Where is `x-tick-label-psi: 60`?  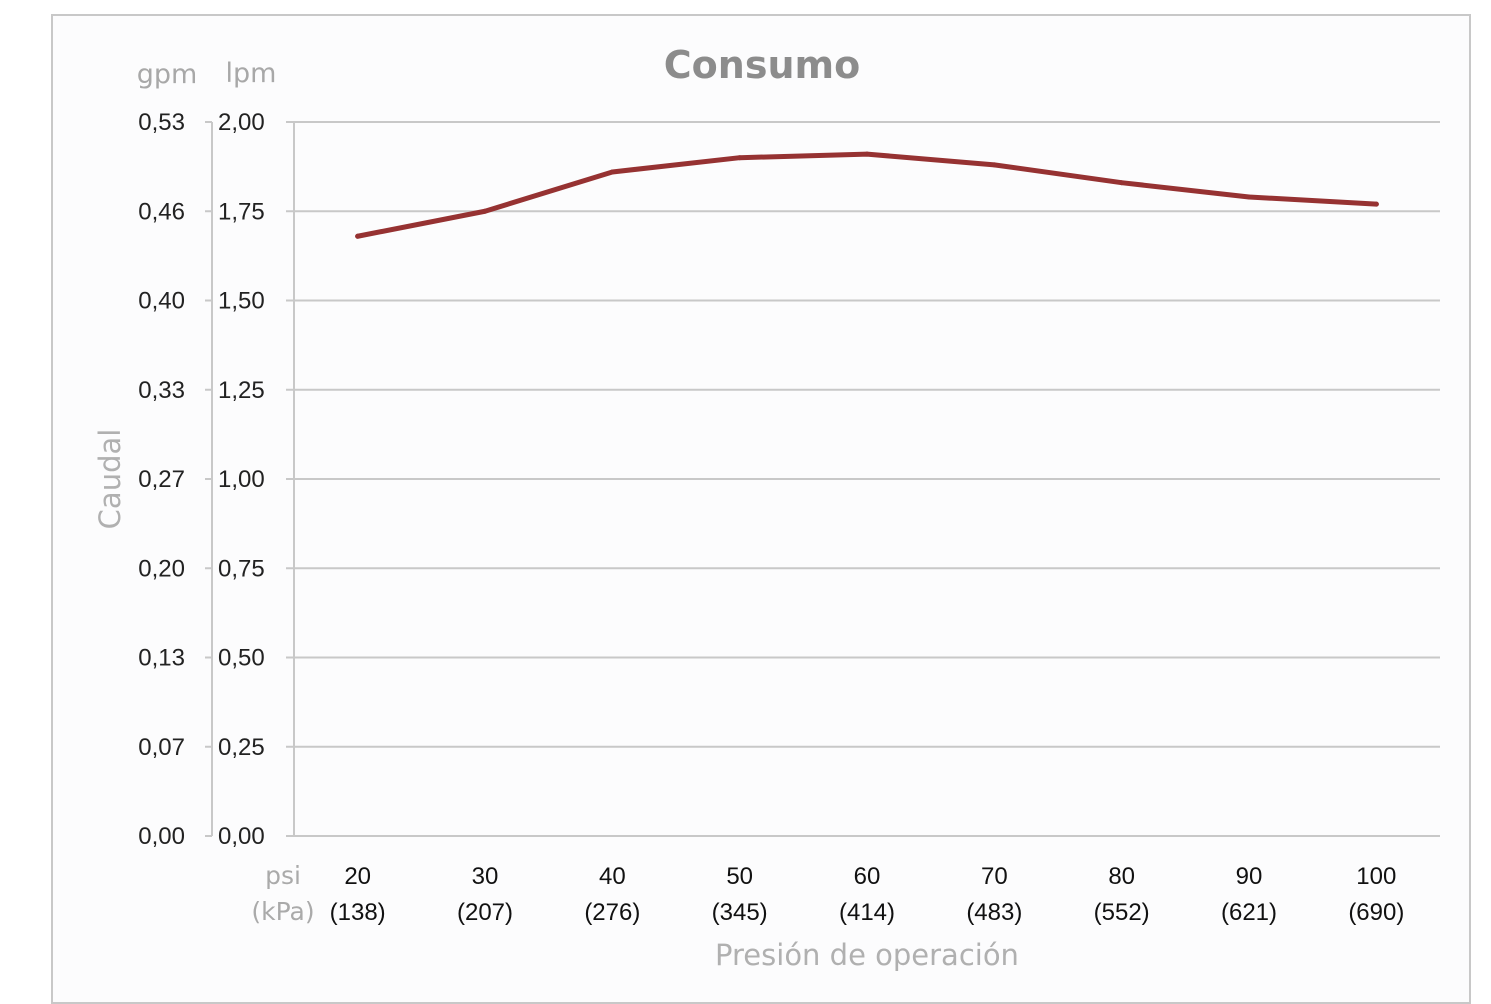
x-tick-label-psi: 60 is located at coordinates (867, 876).